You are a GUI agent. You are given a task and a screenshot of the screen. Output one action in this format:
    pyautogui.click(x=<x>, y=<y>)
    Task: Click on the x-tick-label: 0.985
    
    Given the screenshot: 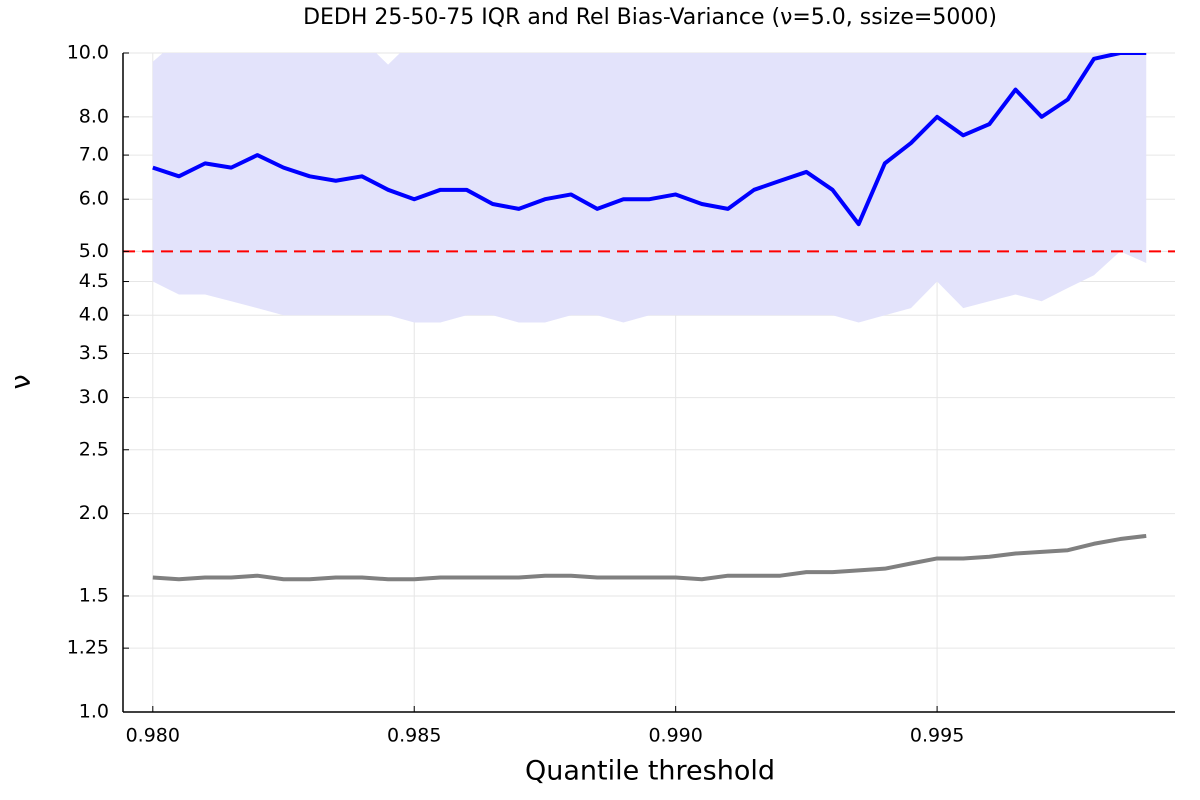 What is the action you would take?
    pyautogui.click(x=414, y=736)
    